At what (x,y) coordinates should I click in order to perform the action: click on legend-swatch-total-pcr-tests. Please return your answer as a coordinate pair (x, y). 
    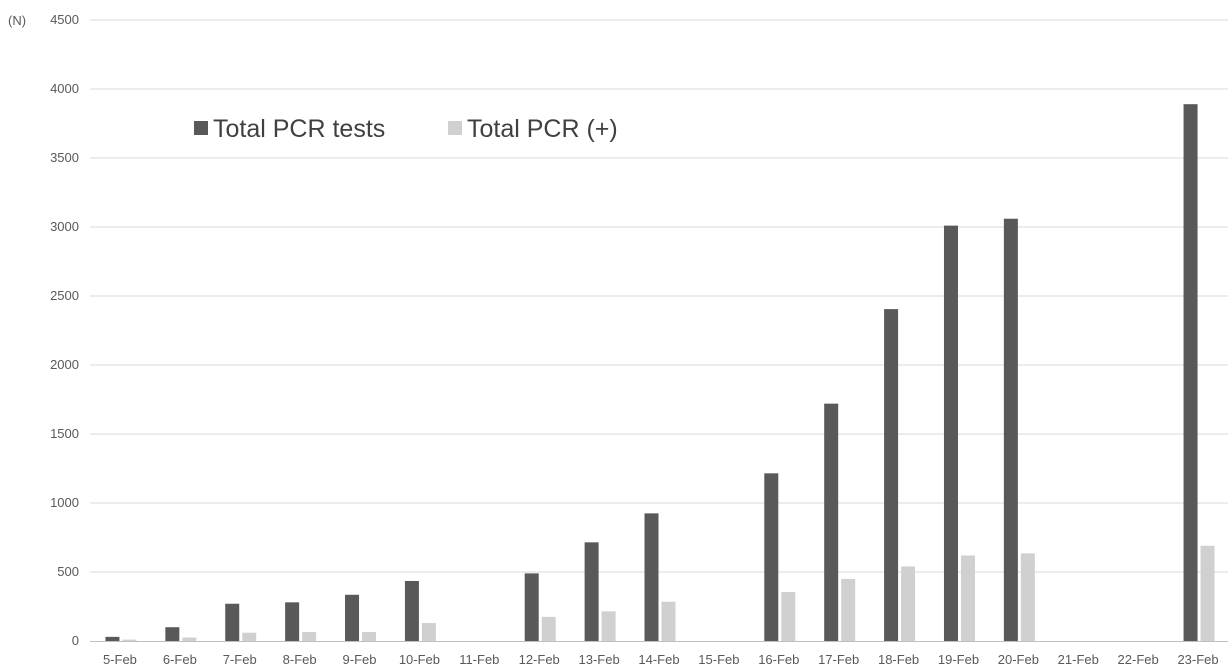
    Looking at the image, I should click on (201, 128).